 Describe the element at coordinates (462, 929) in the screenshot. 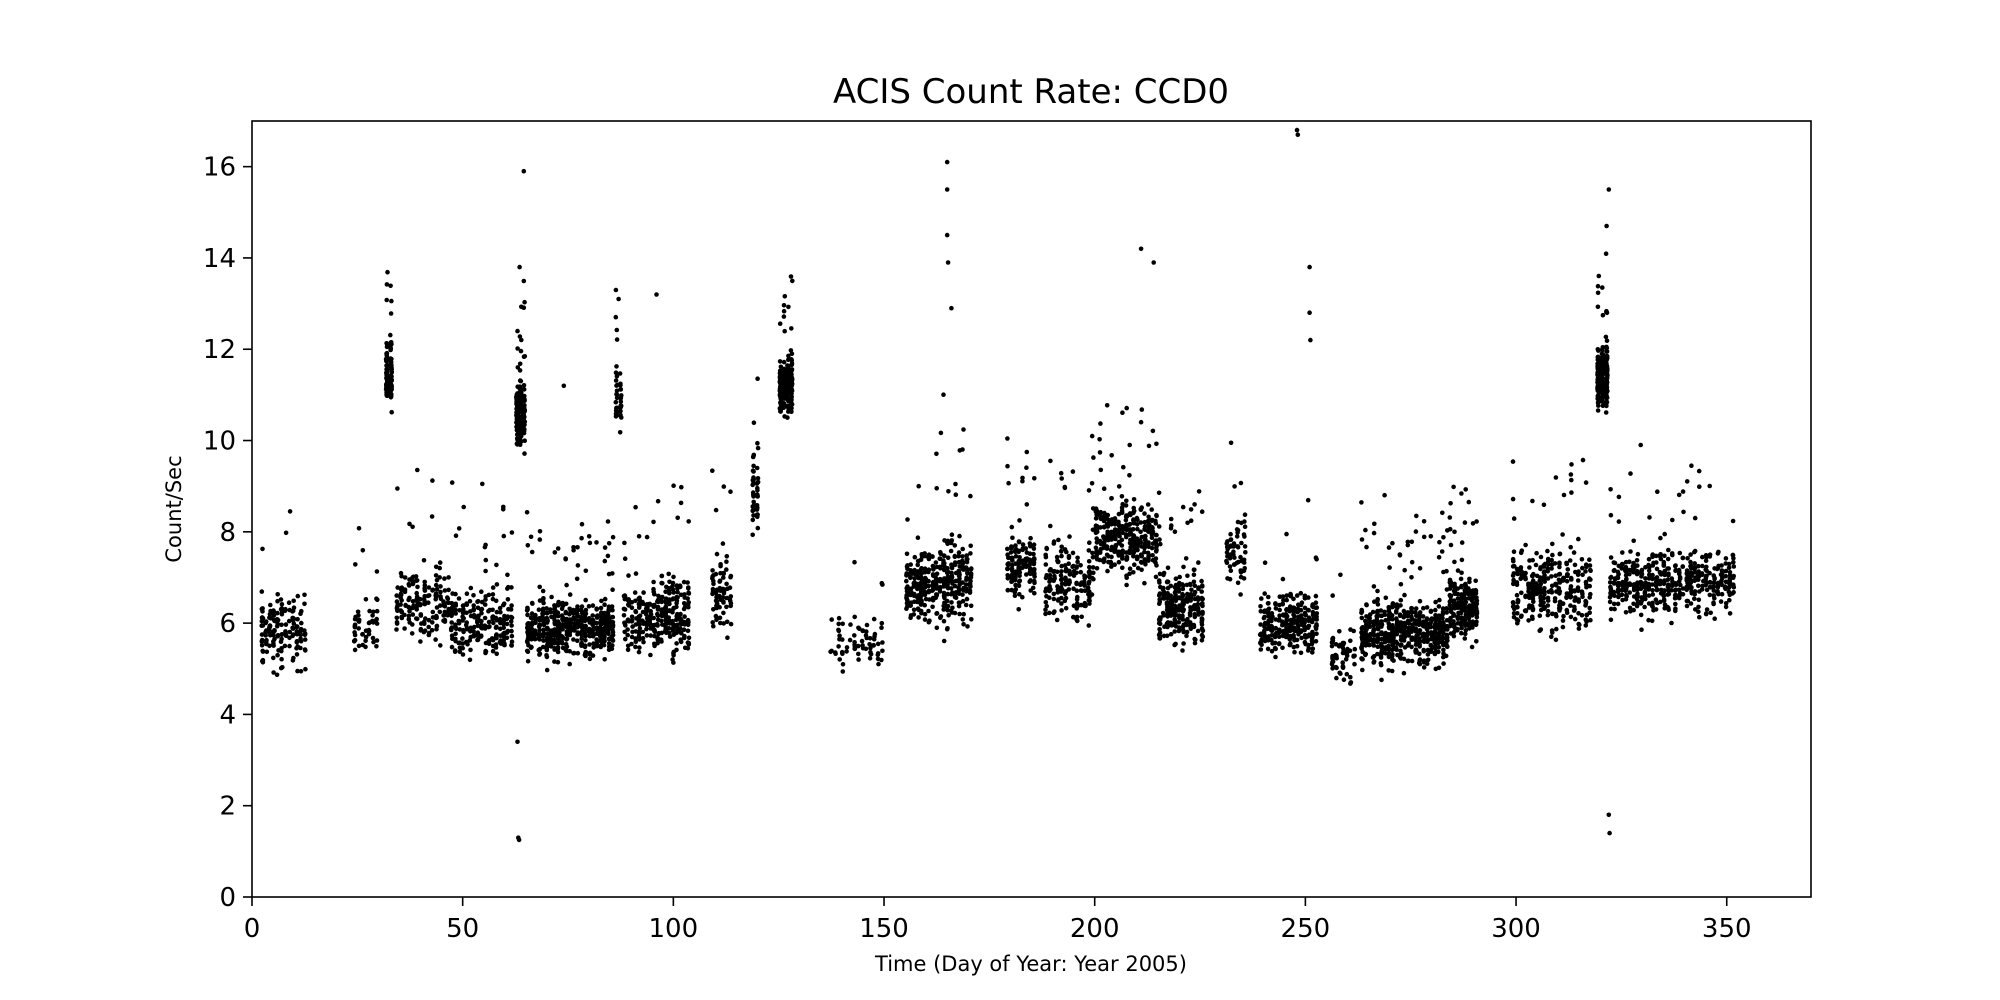

I see `x-tick-label: 50` at that location.